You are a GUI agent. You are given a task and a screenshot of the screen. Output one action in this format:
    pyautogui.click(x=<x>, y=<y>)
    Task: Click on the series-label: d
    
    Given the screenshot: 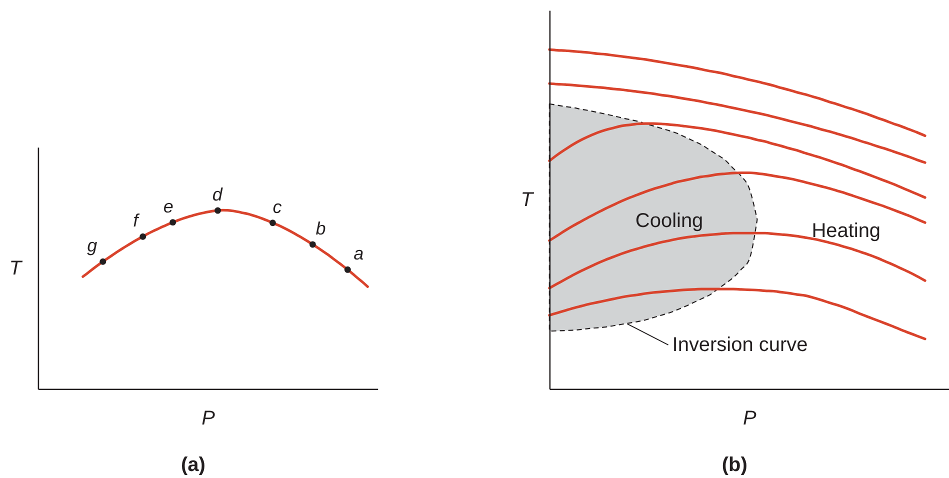 What is the action you would take?
    pyautogui.click(x=218, y=194)
    